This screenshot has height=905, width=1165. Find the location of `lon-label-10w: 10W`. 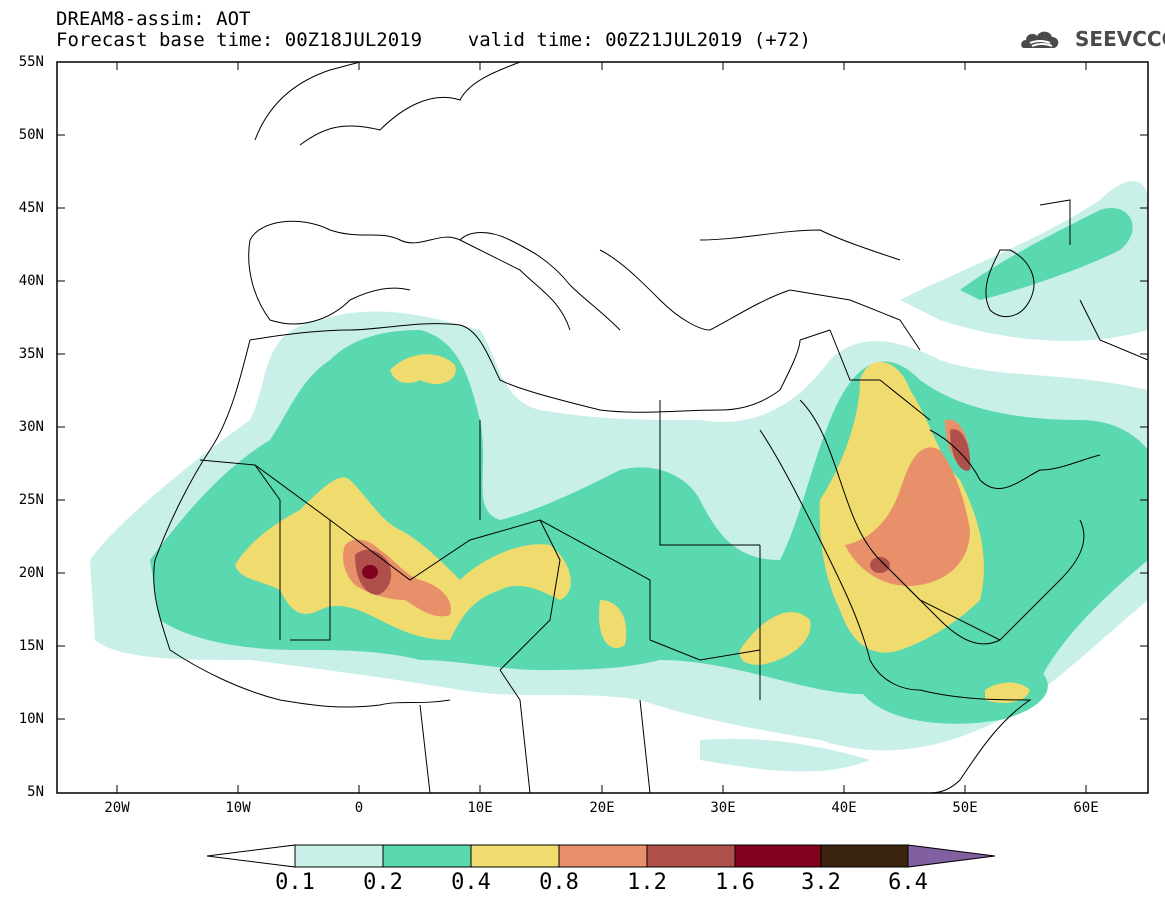

lon-label-10w: 10W is located at coordinates (238, 808).